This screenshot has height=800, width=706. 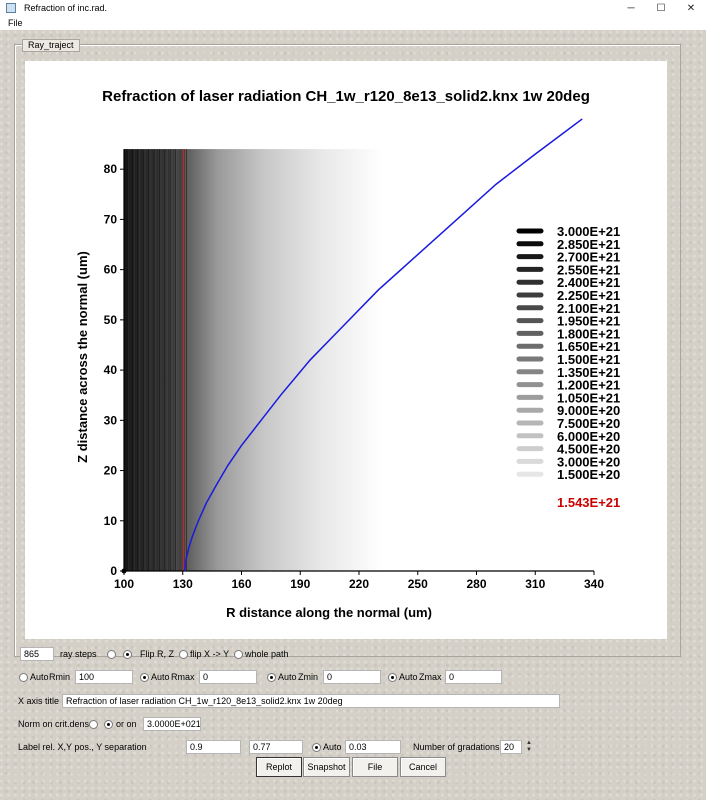 What do you see at coordinates (588, 295) in the screenshot?
I see `legend-label: 2.250E+21` at bounding box center [588, 295].